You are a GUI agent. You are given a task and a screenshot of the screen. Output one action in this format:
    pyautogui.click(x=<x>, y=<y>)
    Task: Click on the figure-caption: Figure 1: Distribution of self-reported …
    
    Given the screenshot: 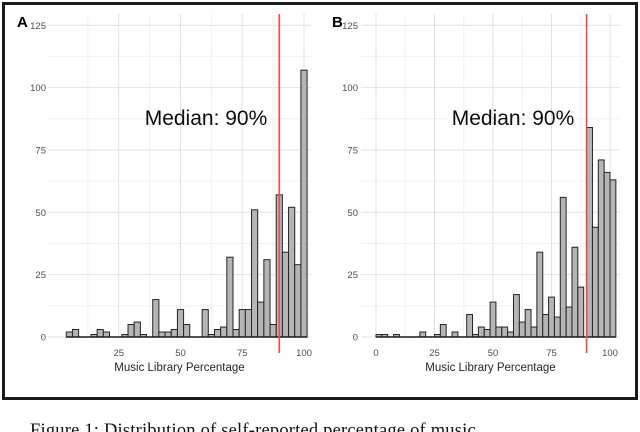 What is the action you would take?
    pyautogui.click(x=253, y=426)
    